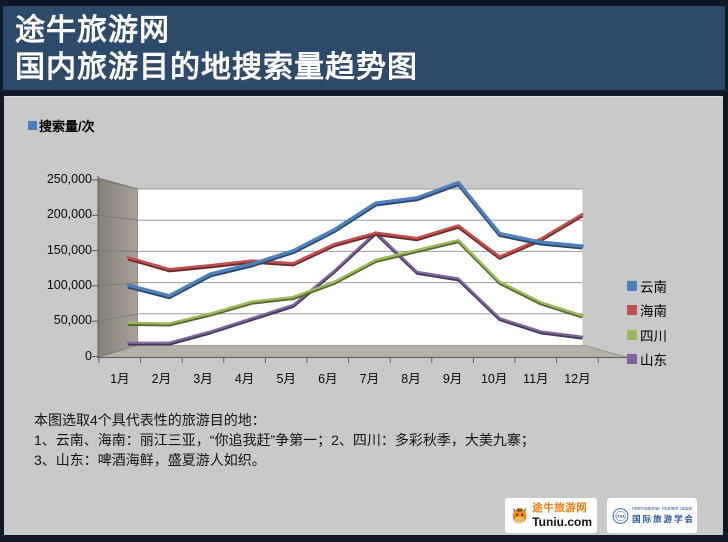 This screenshot has height=542, width=728. I want to click on y-tick-label: 50,000, so click(72, 320).